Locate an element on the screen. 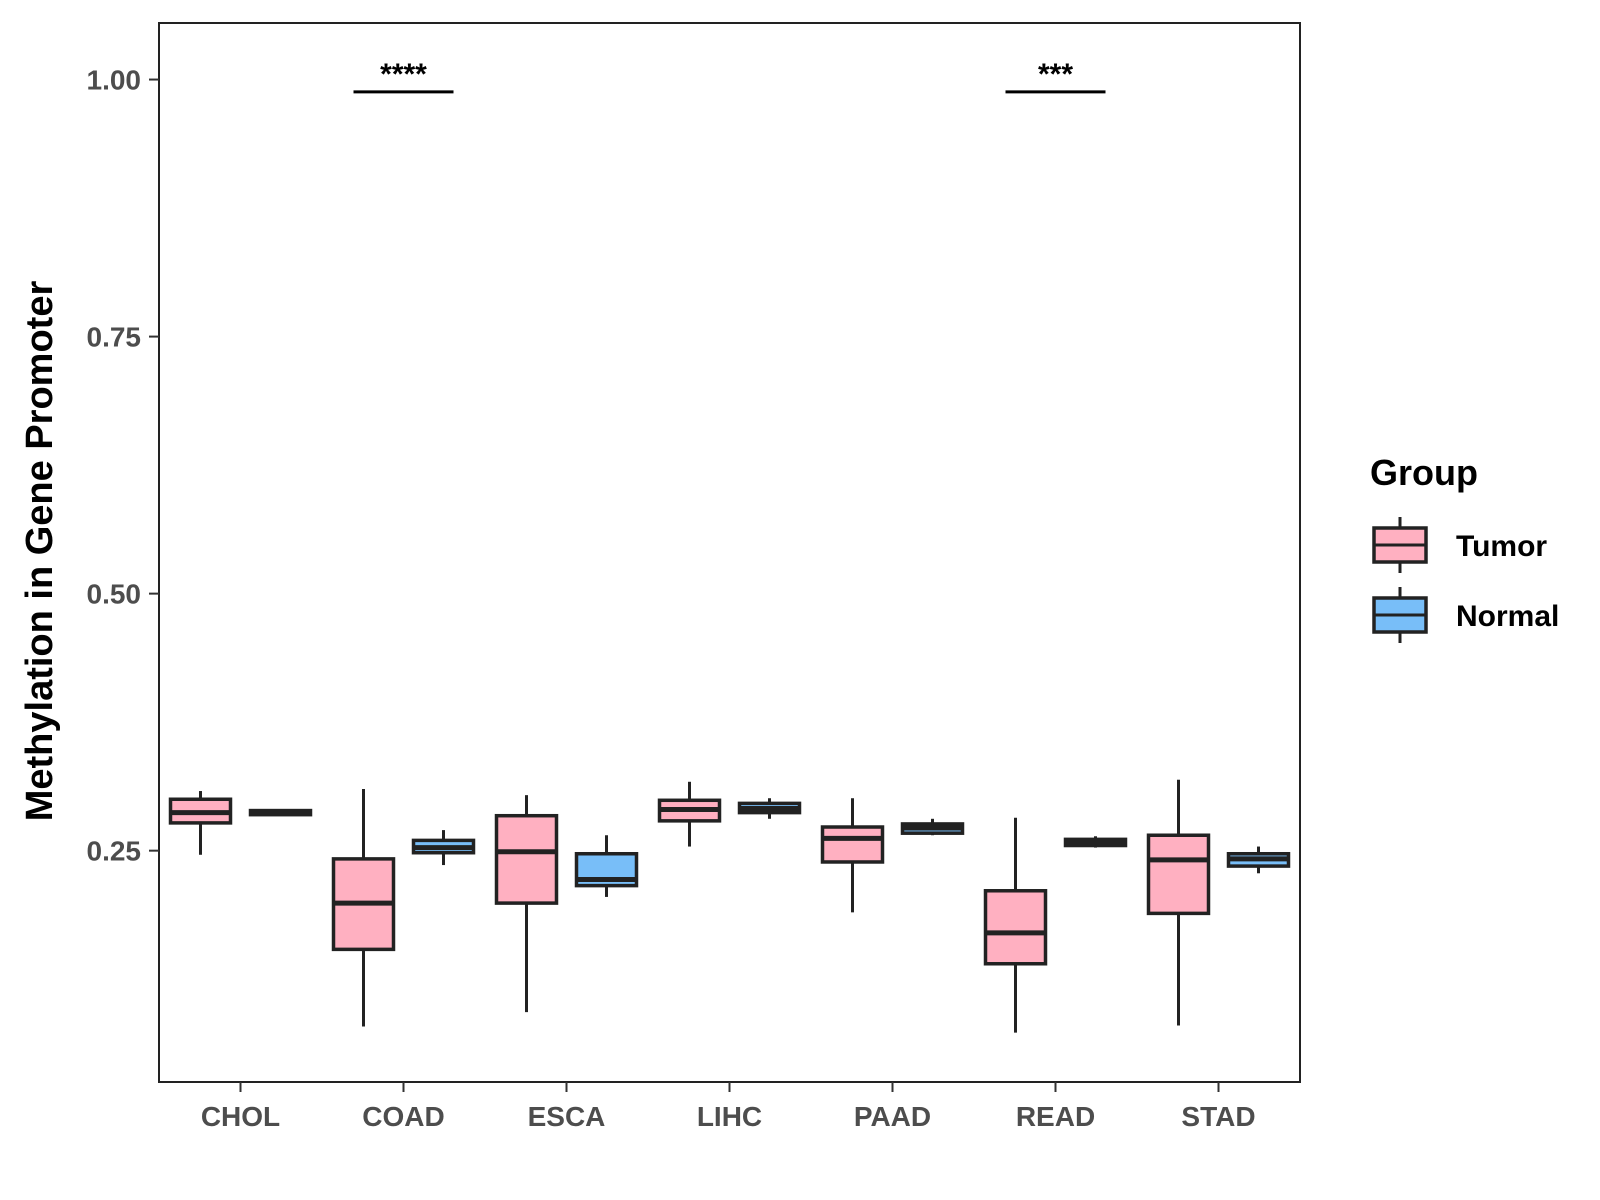 The width and height of the screenshot is (1600, 1200). significance-label: *** is located at coordinates (1055, 74).